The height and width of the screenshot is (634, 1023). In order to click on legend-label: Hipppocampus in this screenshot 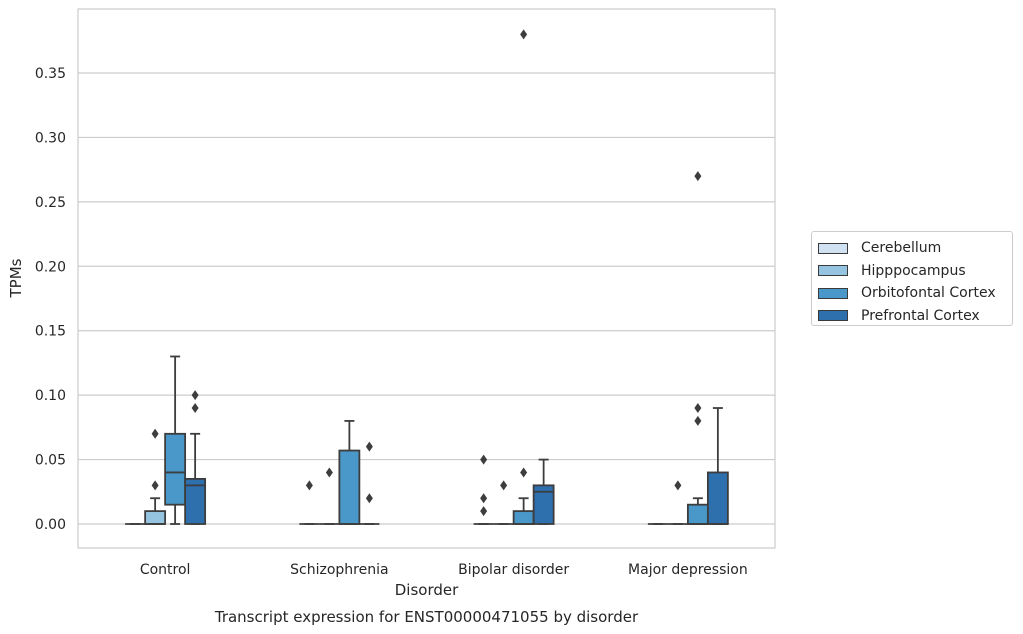, I will do `click(913, 270)`.